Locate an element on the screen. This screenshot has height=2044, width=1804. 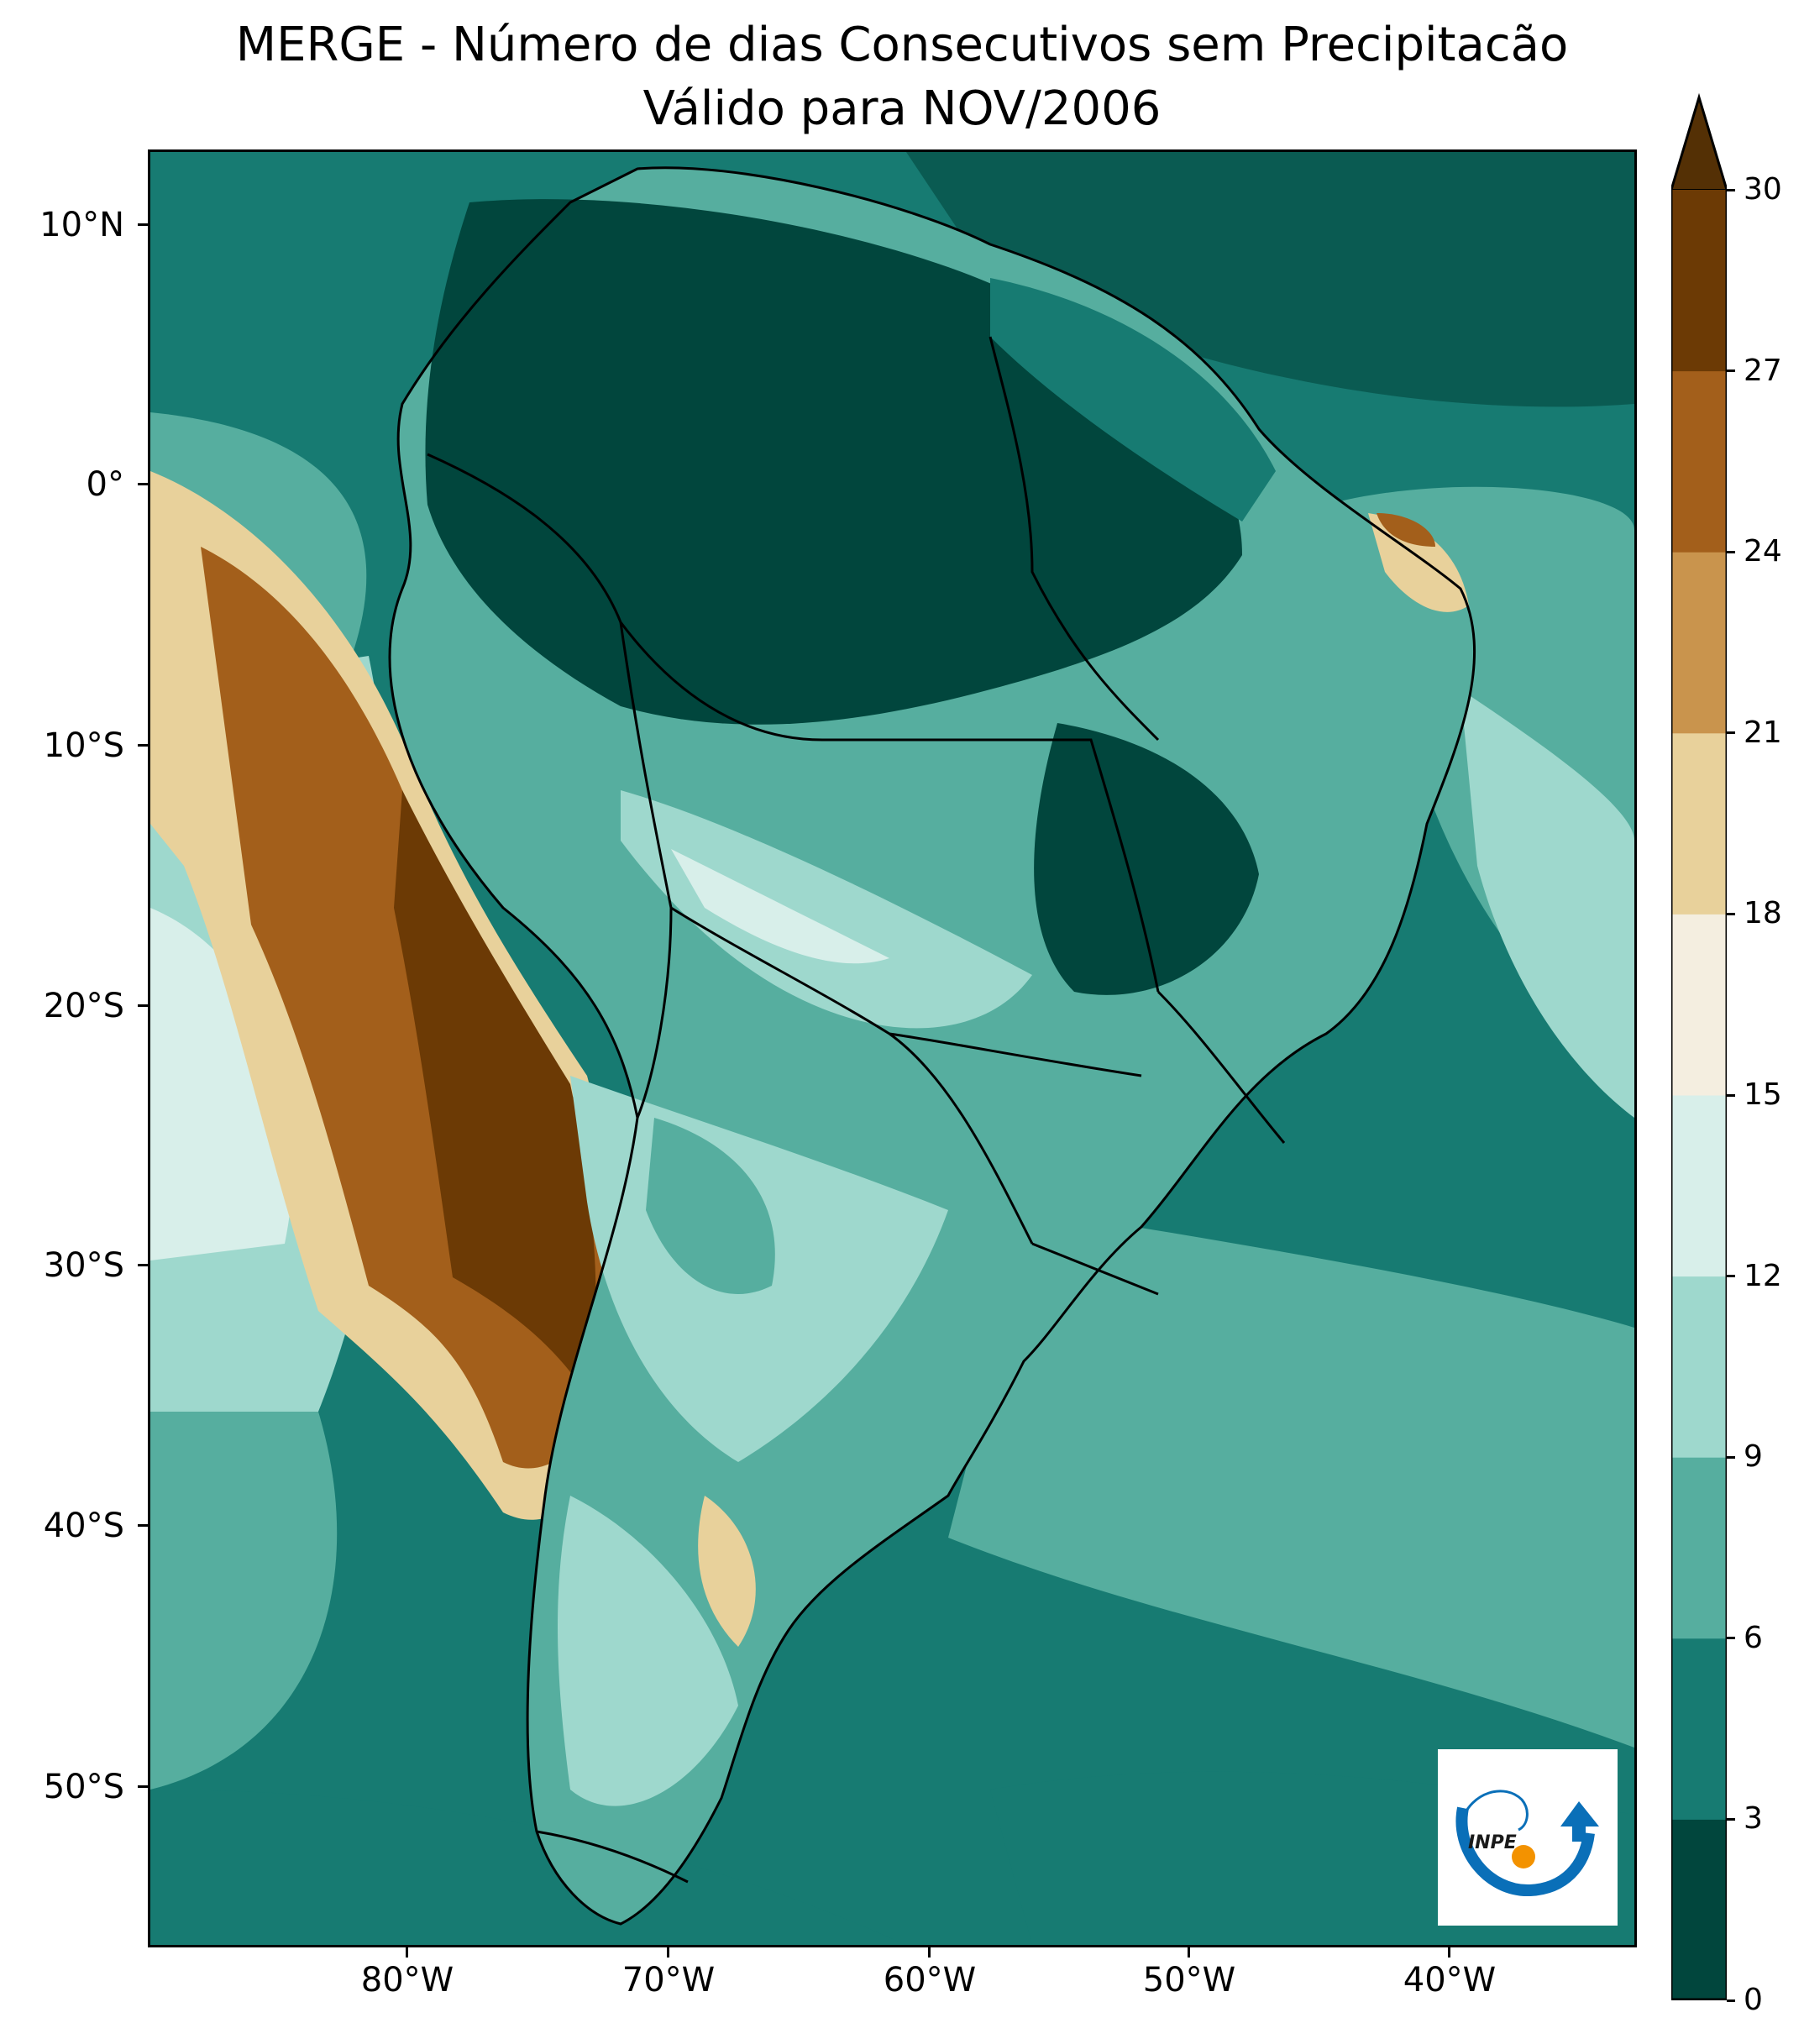
colorbar-tick-label: 9 is located at coordinates (1753, 1457).